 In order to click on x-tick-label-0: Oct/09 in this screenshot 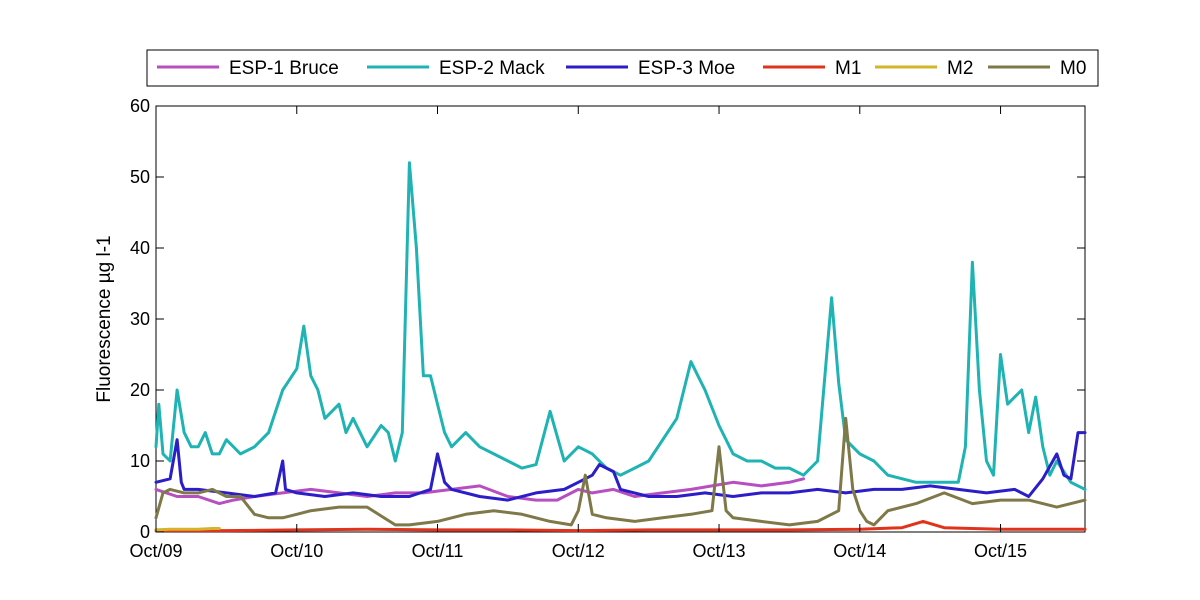, I will do `click(155, 551)`.